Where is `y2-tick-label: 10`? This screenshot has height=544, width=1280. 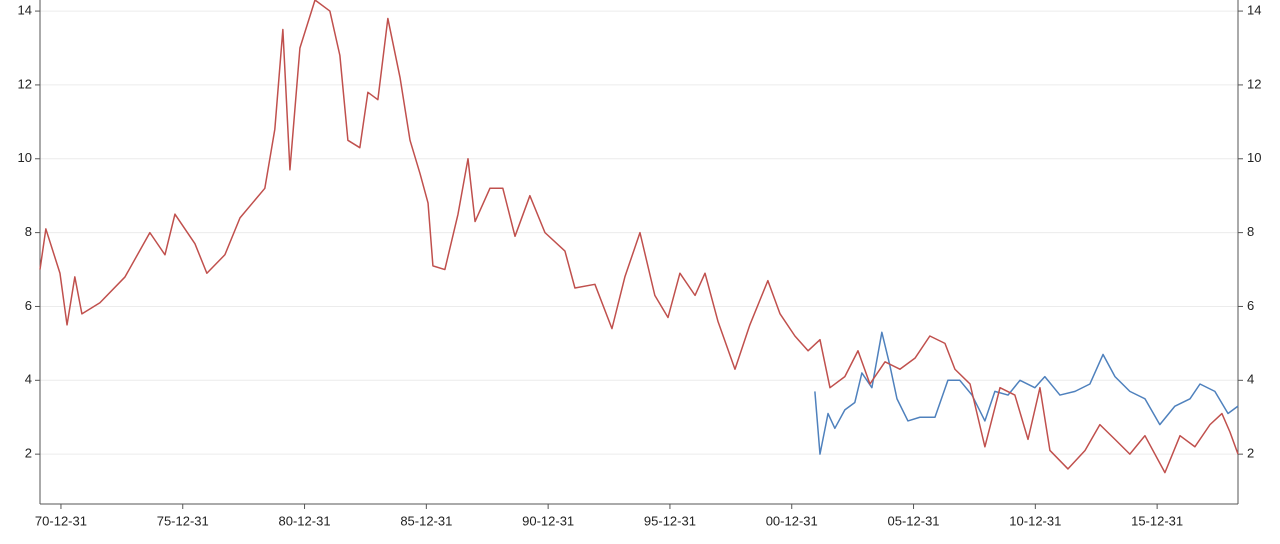 y2-tick-label: 10 is located at coordinates (1254, 157).